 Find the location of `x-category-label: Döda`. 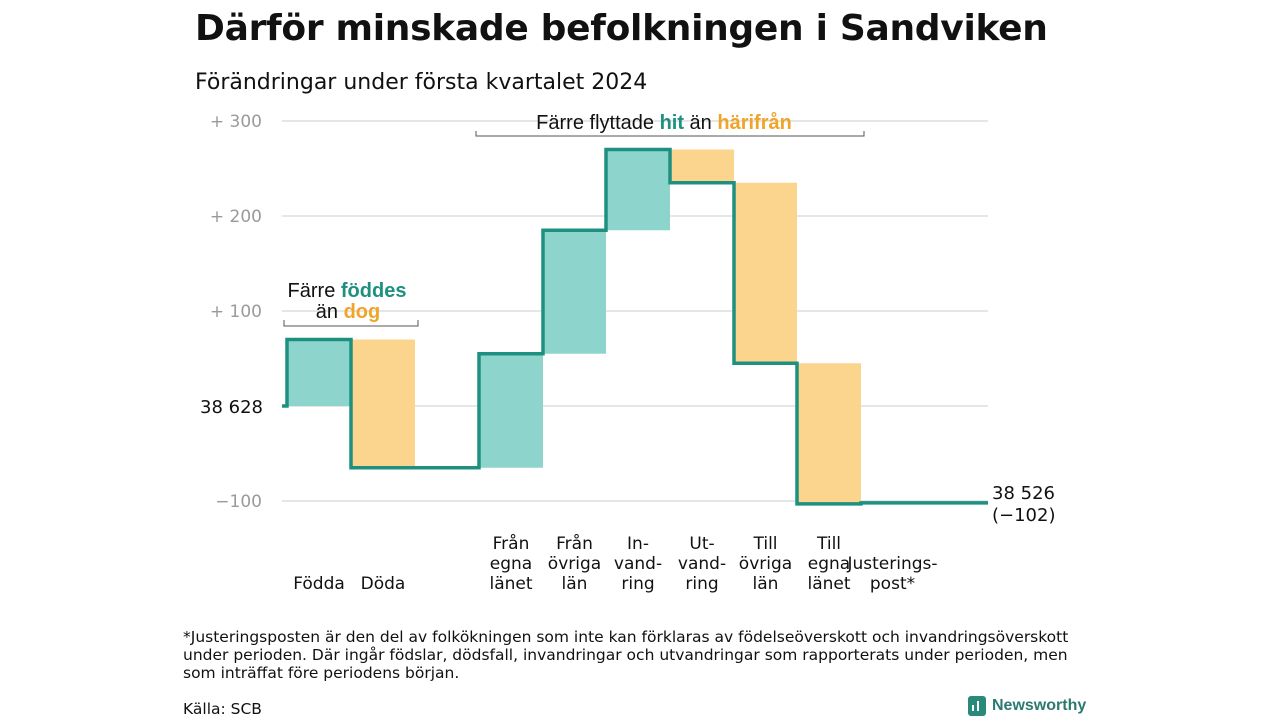

x-category-label: Döda is located at coordinates (383, 584).